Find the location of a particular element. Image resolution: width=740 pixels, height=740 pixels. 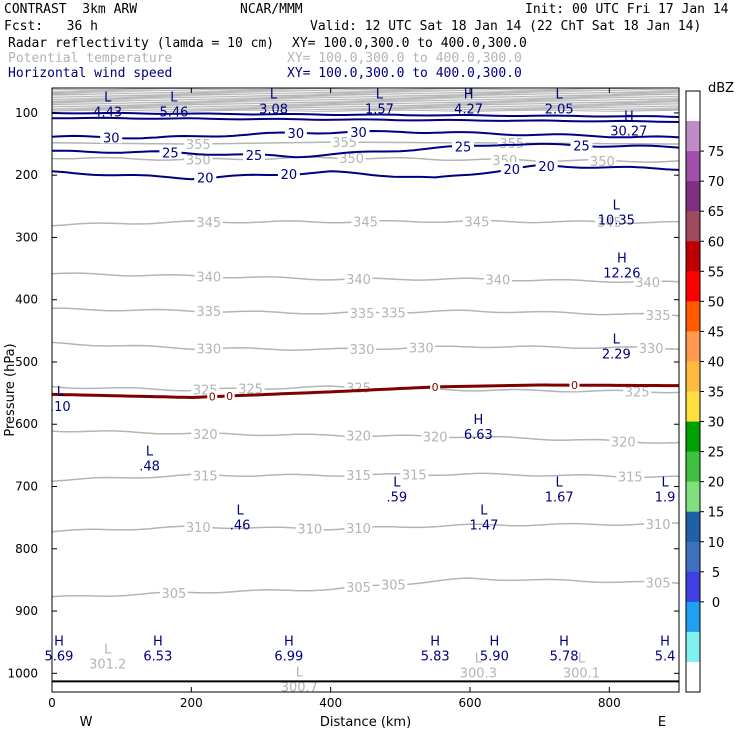

colorbar-level-label: 50 is located at coordinates (716, 302).